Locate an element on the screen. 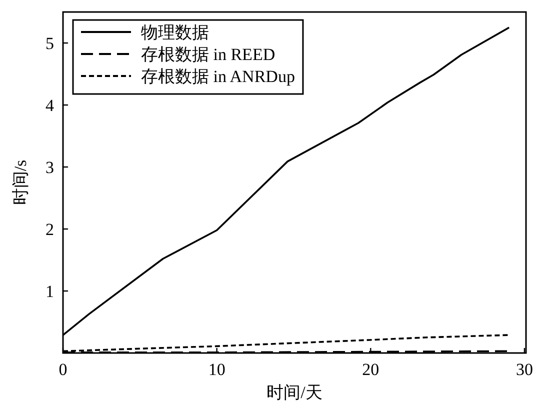  x-tick-label: 30 is located at coordinates (524, 369).